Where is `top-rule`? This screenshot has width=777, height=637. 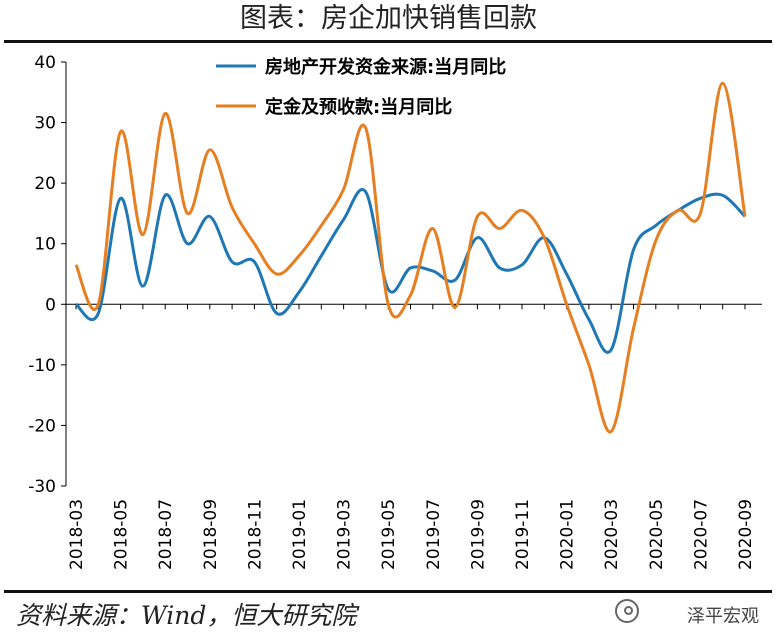 top-rule is located at coordinates (388, 41).